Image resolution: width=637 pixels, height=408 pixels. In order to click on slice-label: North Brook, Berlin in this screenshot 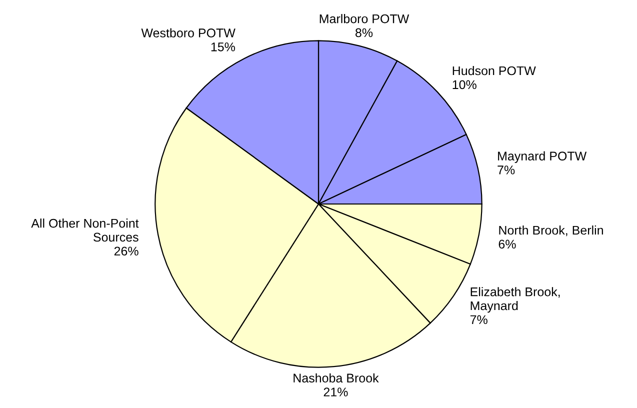, I will do `click(551, 230)`.